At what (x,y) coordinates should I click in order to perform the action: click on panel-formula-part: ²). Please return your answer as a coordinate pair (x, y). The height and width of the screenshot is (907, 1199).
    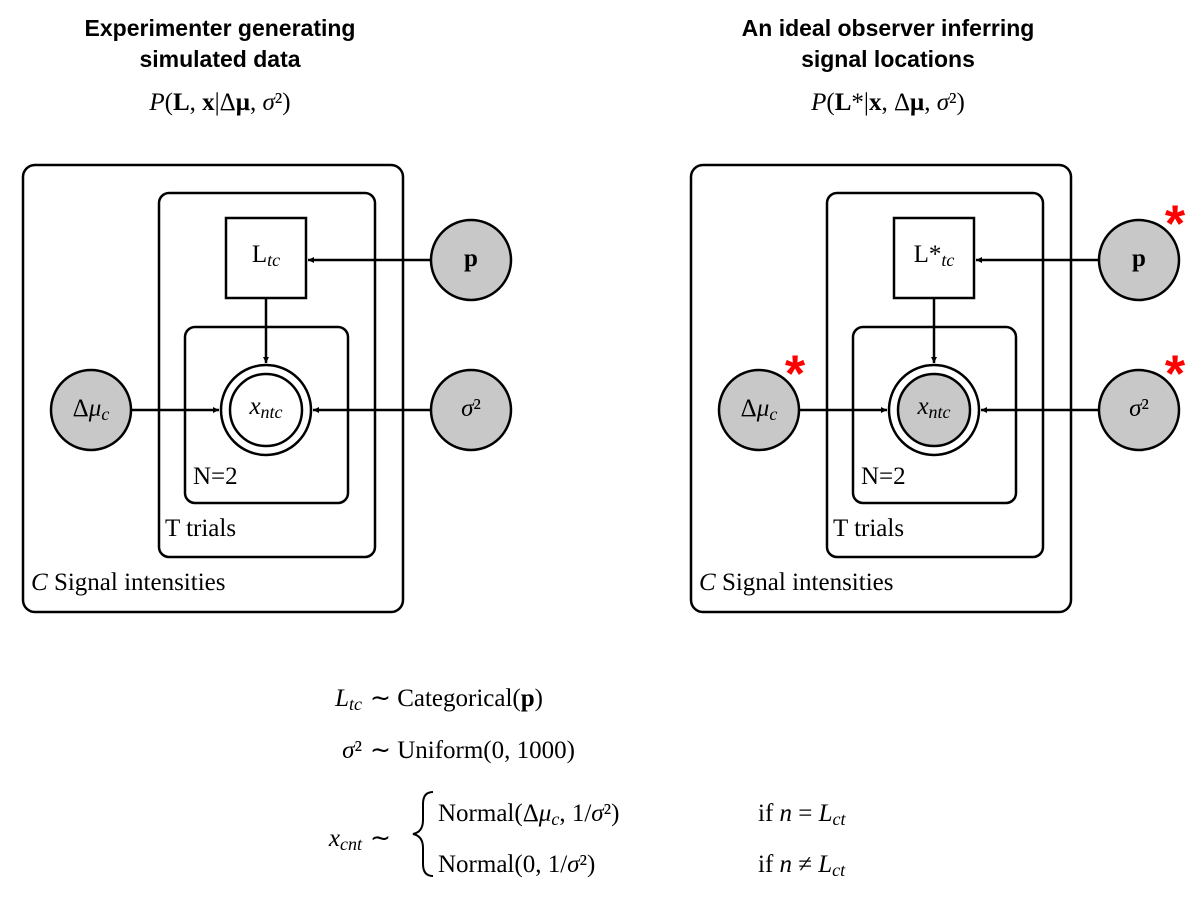
    Looking at the image, I should click on (283, 102).